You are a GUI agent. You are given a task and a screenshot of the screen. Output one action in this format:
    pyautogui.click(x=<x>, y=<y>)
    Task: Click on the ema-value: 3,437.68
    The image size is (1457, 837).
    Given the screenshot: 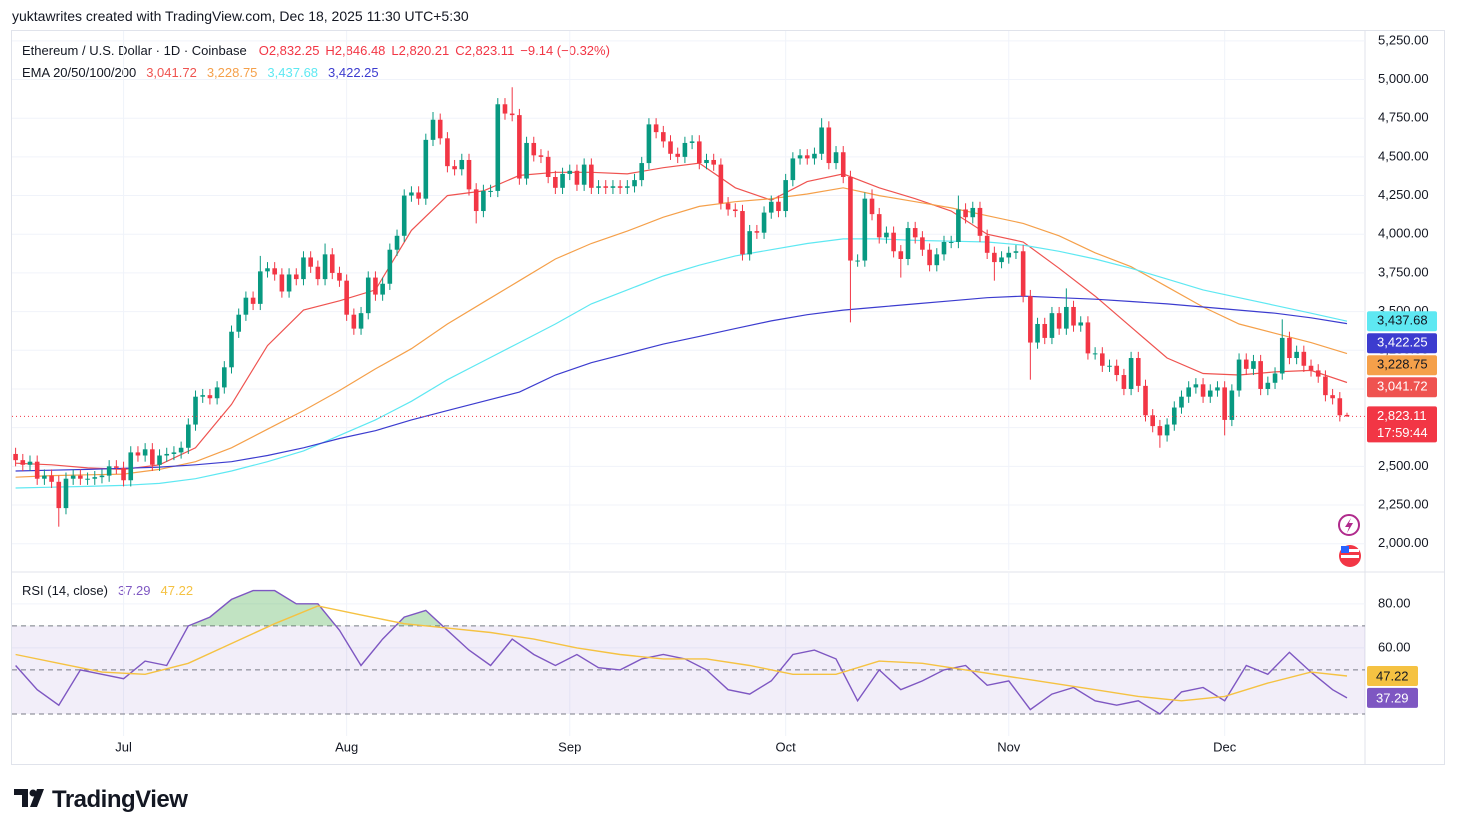 What is the action you would take?
    pyautogui.click(x=293, y=72)
    